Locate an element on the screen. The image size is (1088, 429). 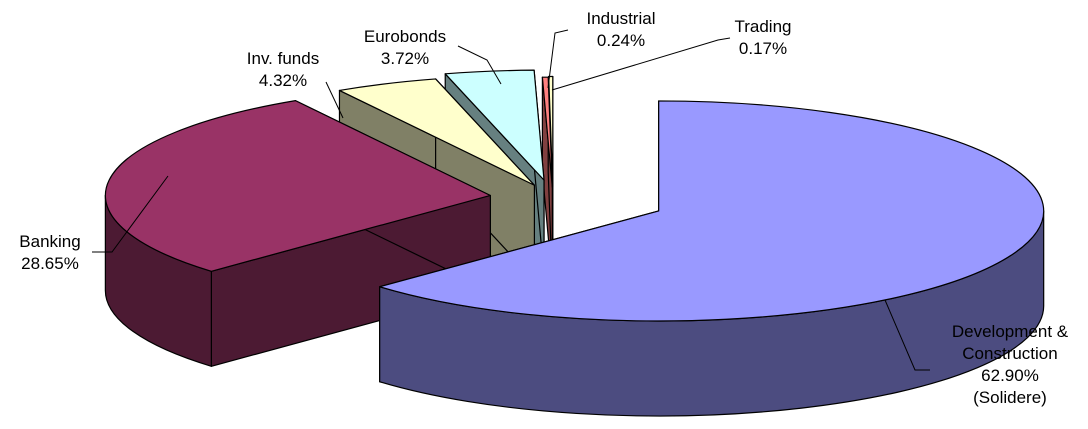
leader-line-inv-funds is located at coordinates (334, 100).